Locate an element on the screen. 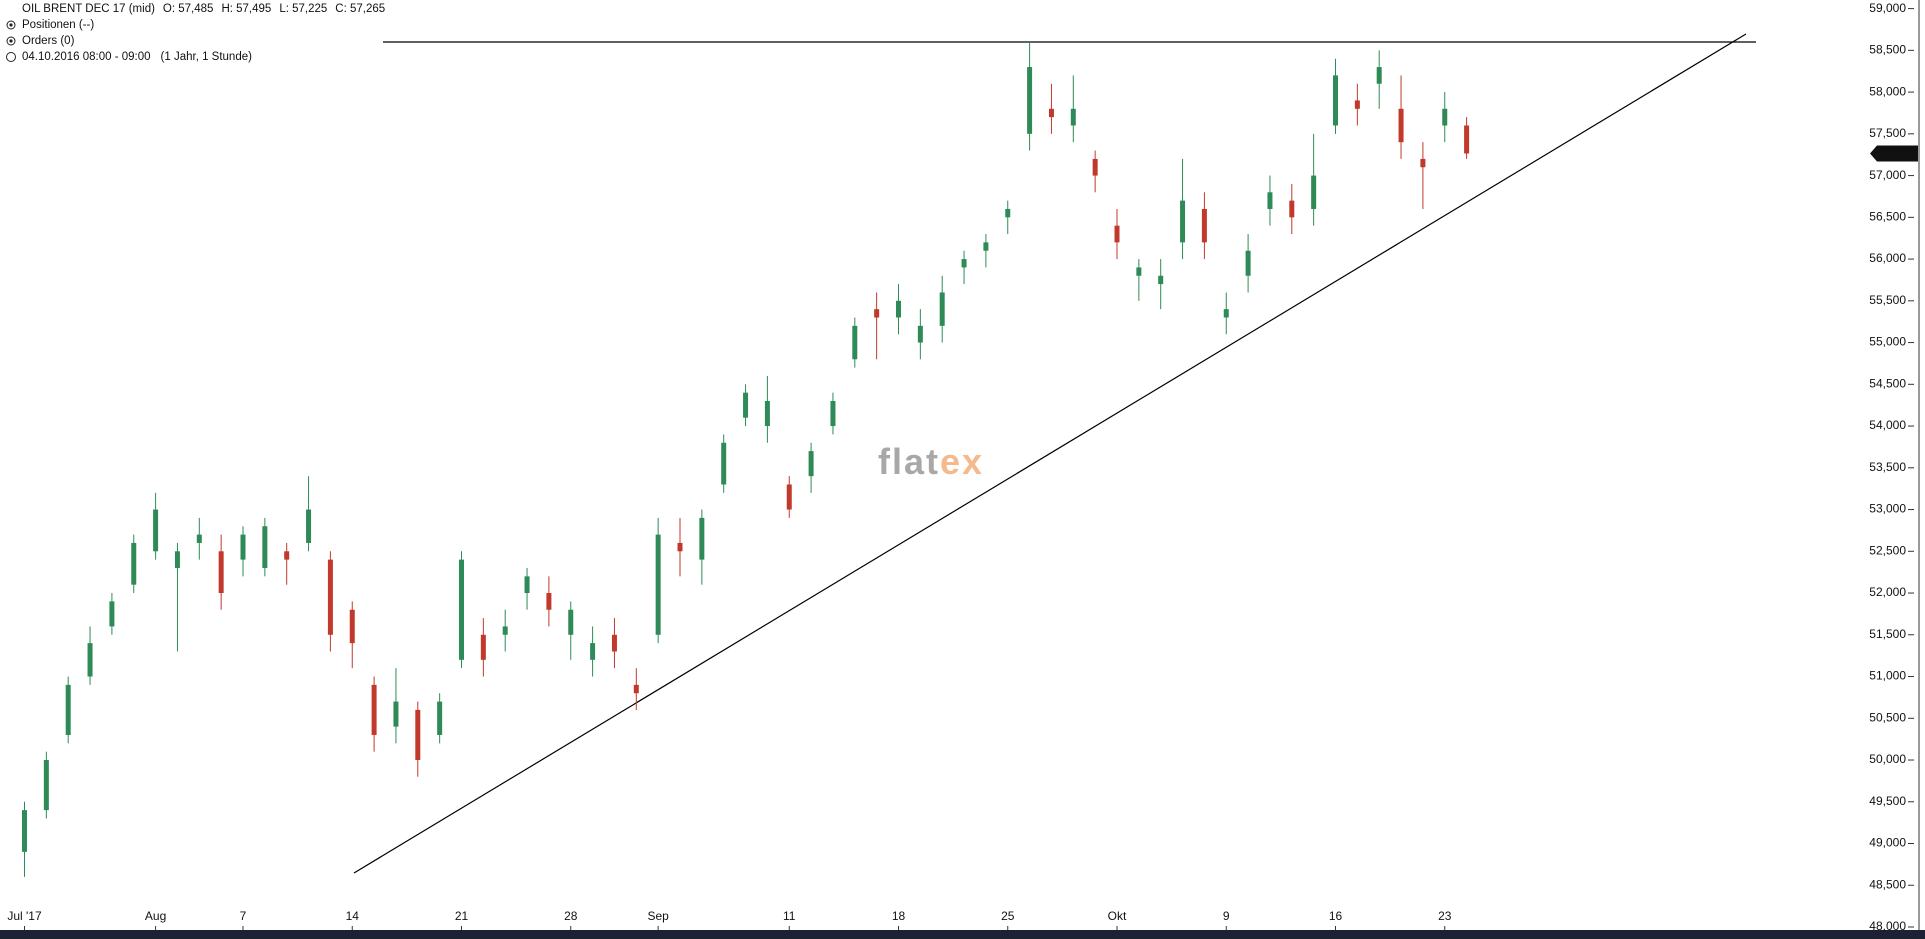 The width and height of the screenshot is (1925, 939). positions: Positionen (--) is located at coordinates (58, 25).